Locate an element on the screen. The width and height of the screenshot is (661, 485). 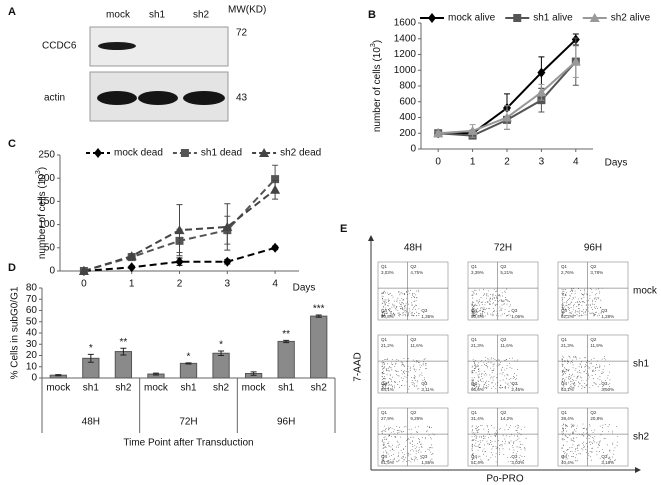
quadrant-value: 3,39% is located at coordinates (477, 272).